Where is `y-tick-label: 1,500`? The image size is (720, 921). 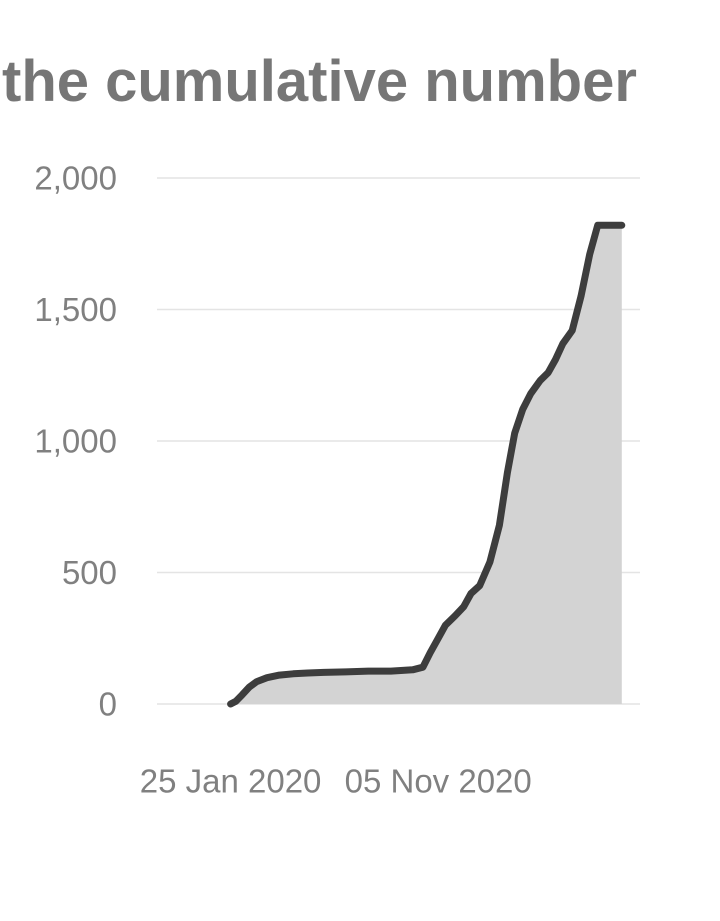
y-tick-label: 1,500 is located at coordinates (75, 309).